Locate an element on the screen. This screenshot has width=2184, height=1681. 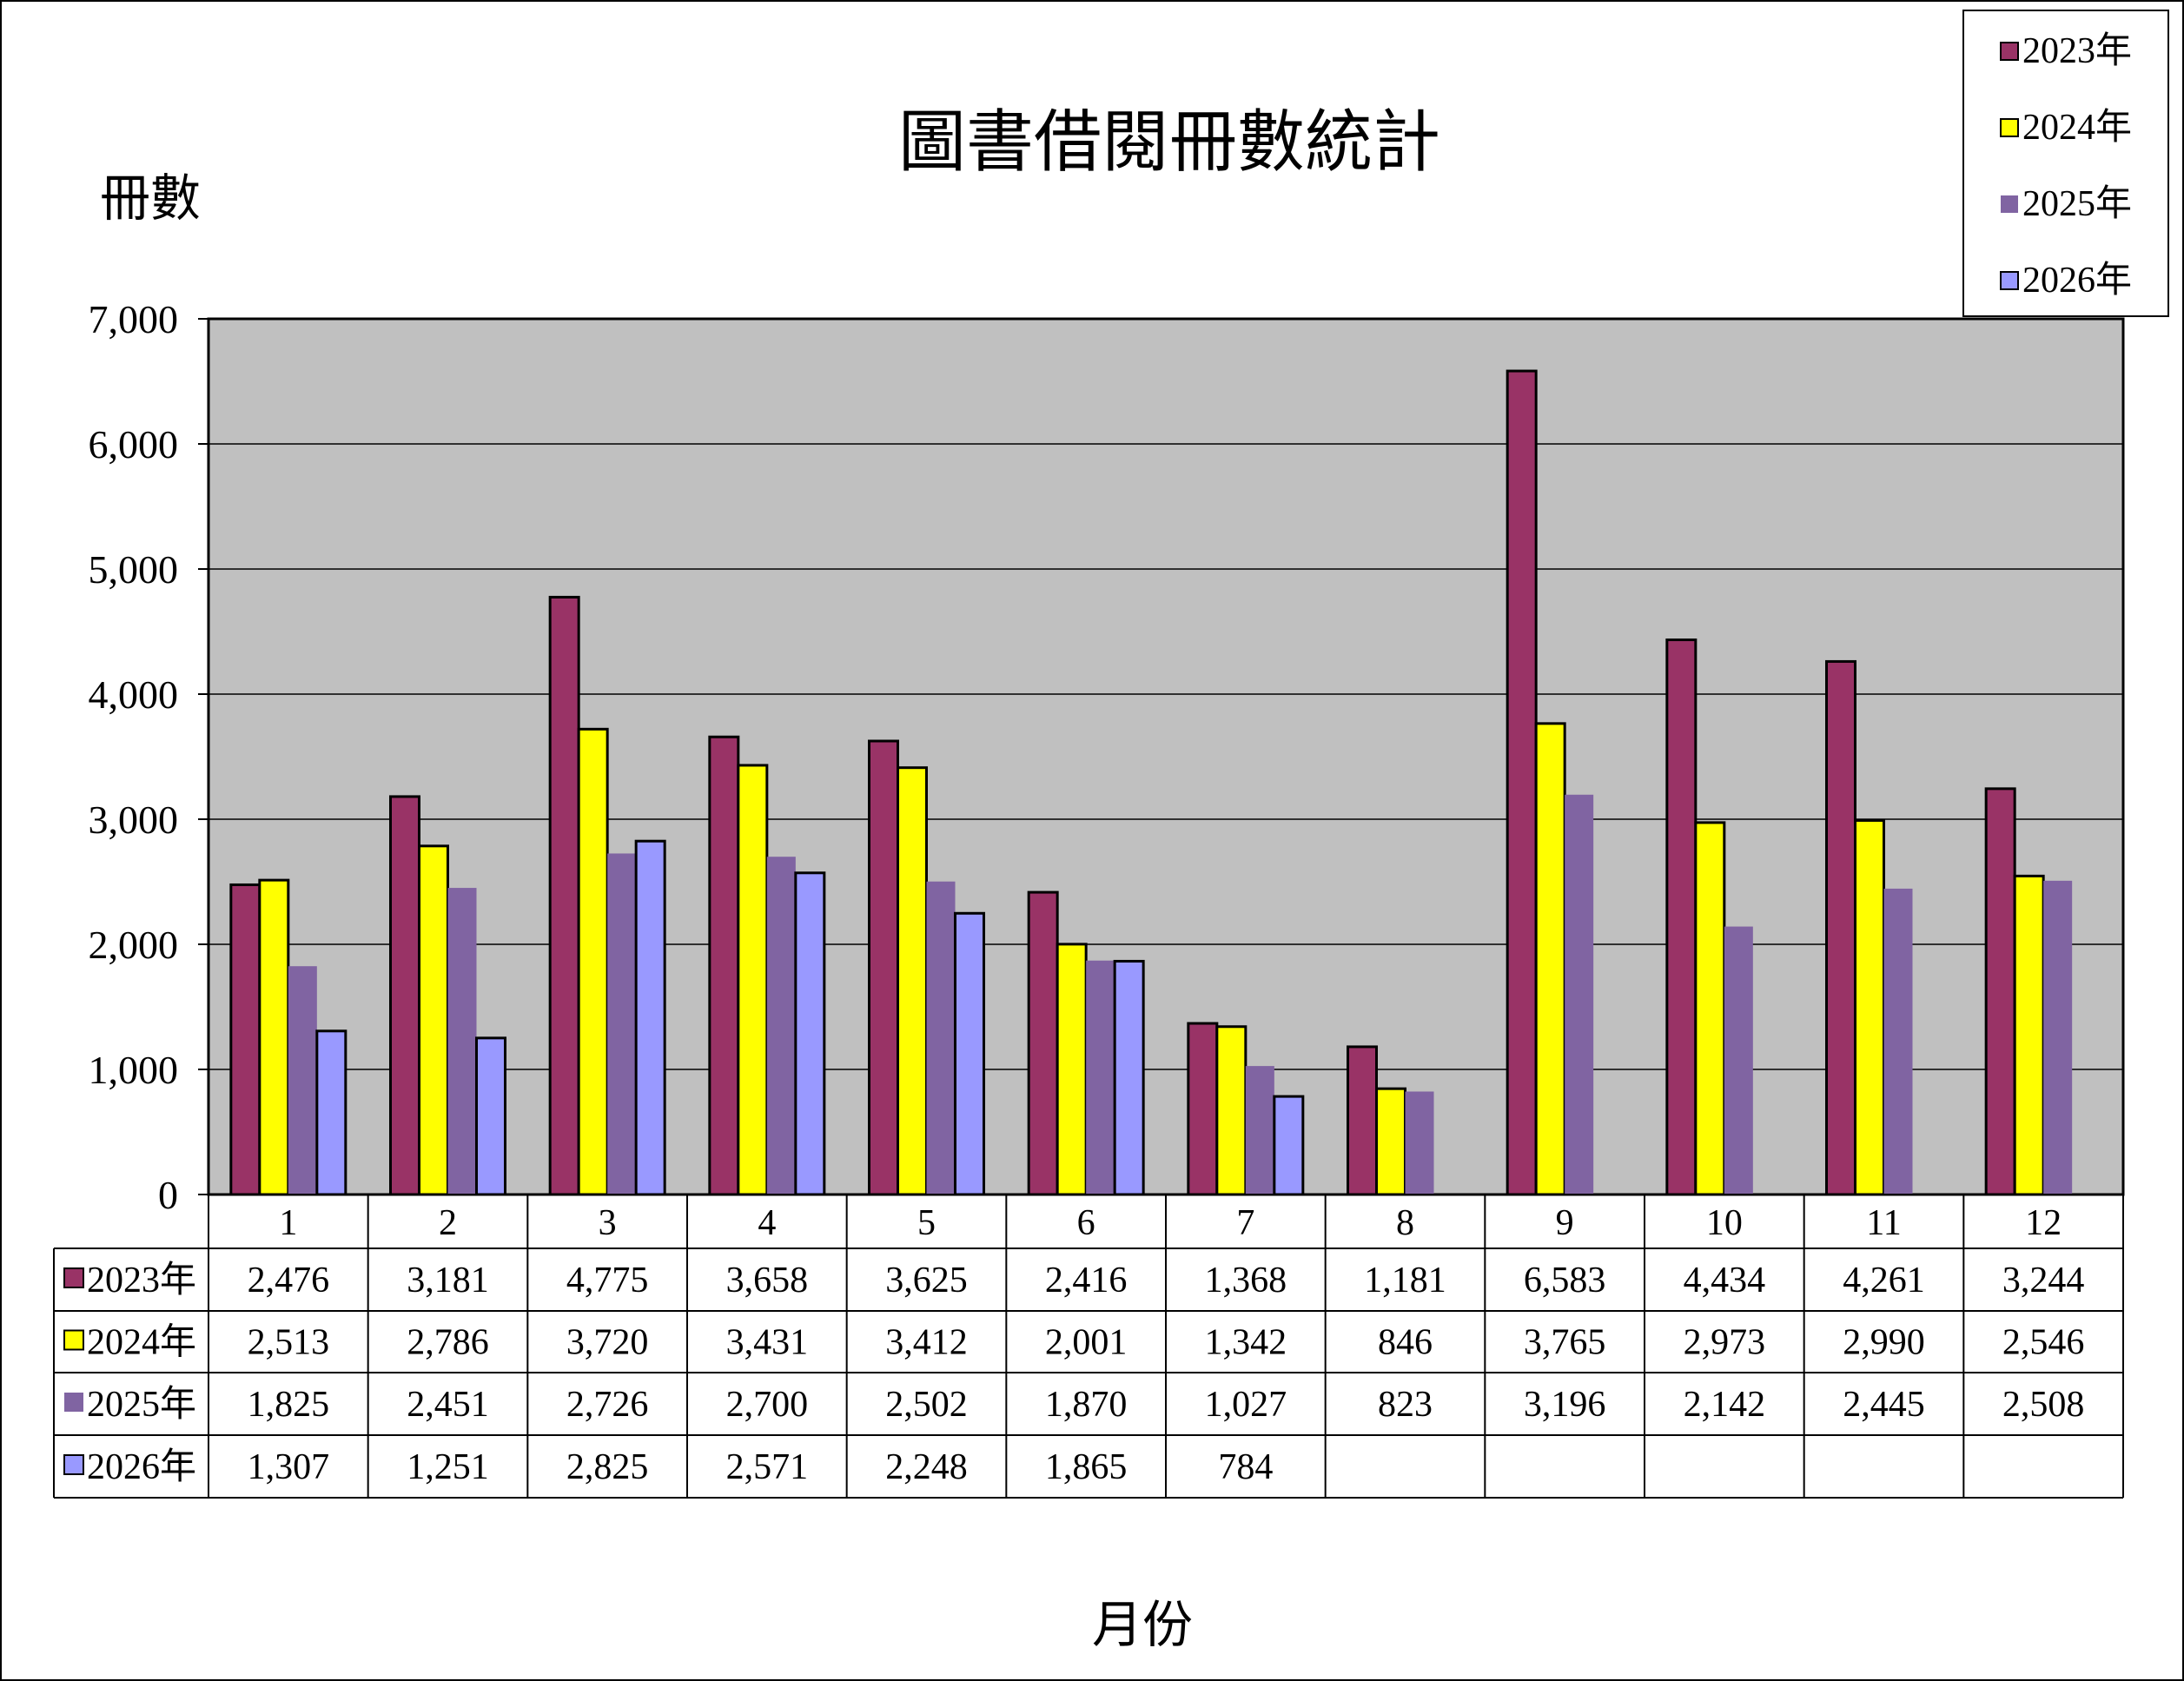
data-label: 2,546 is located at coordinates (2043, 1343).